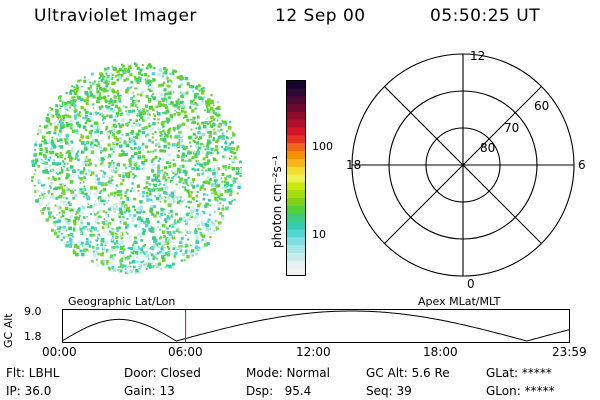  What do you see at coordinates (279, 391) in the screenshot?
I see `dsp-status: Dsp: 95.4` at bounding box center [279, 391].